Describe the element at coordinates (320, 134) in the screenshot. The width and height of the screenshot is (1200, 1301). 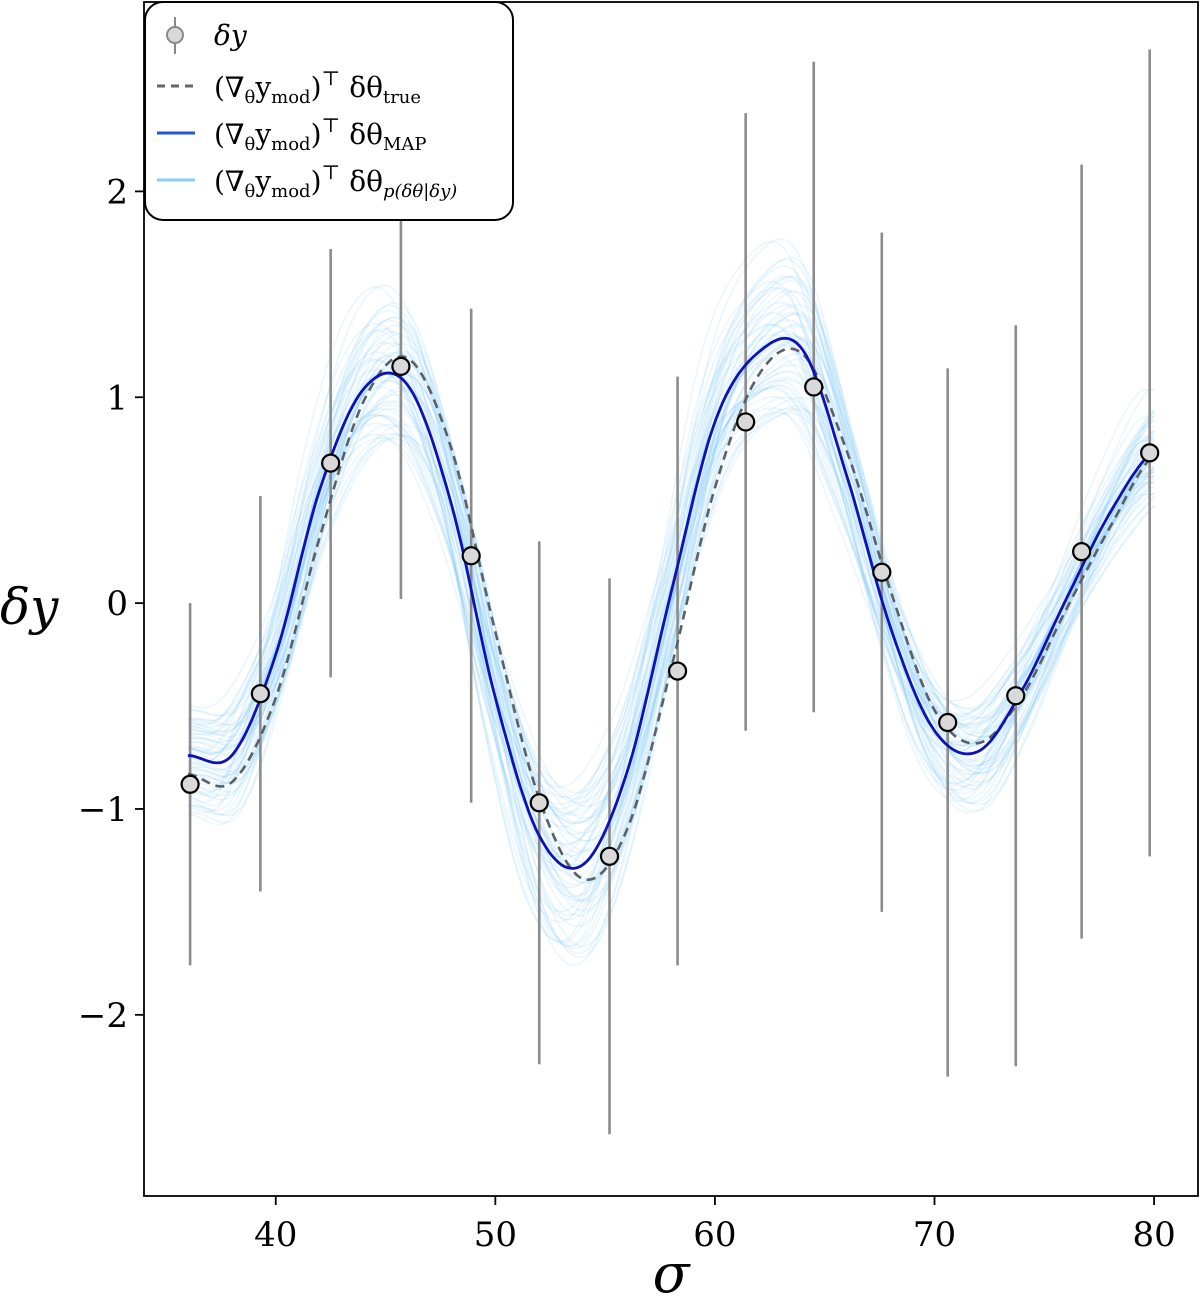
I see `legend-label-map: (∇θymod)⊤ δθMAP` at that location.